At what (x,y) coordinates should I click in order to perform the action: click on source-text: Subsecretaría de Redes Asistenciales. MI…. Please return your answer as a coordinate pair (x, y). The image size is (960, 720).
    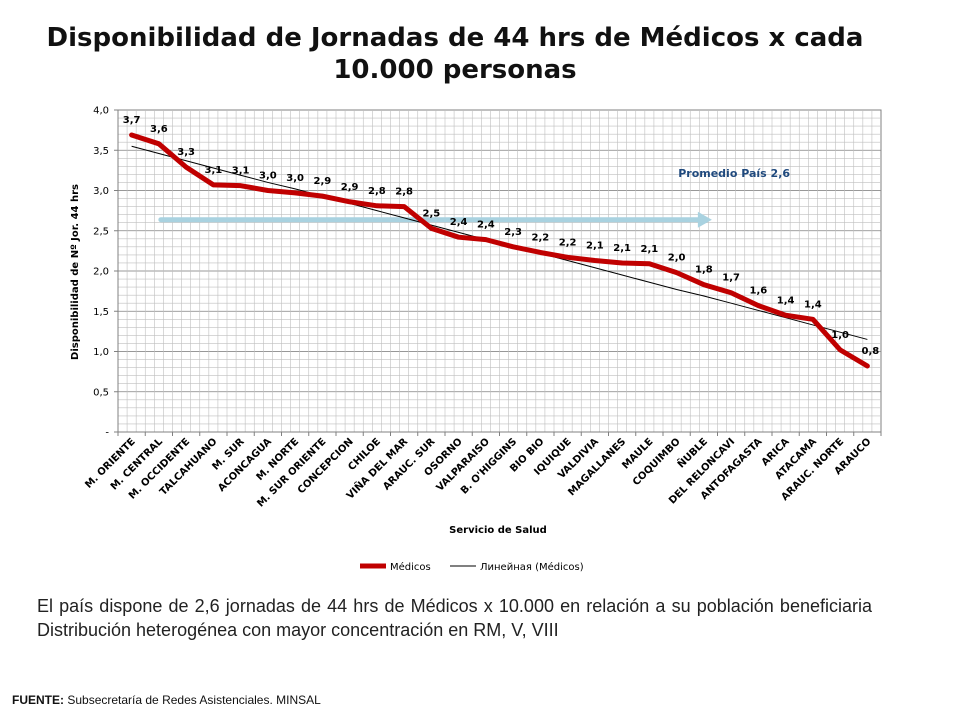
    Looking at the image, I should click on (194, 700).